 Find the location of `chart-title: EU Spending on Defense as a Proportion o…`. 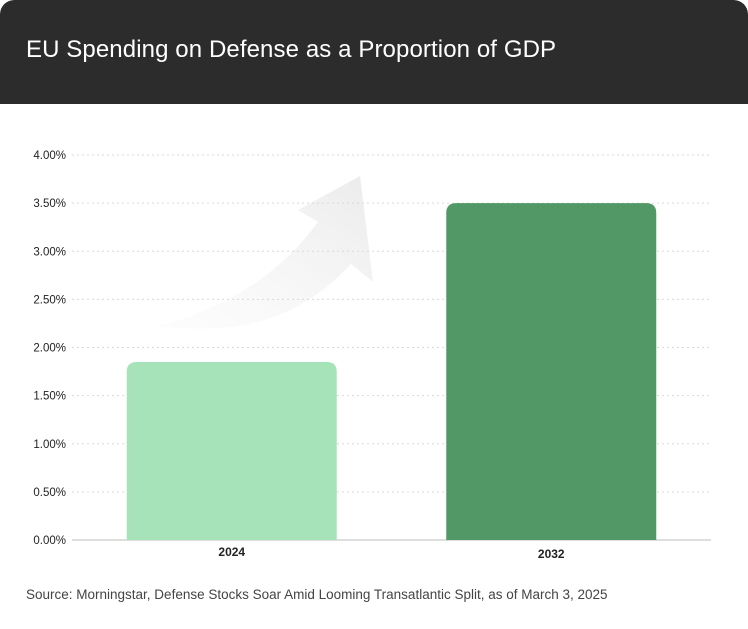

chart-title: EU Spending on Defense as a Proportion o… is located at coordinates (291, 49).